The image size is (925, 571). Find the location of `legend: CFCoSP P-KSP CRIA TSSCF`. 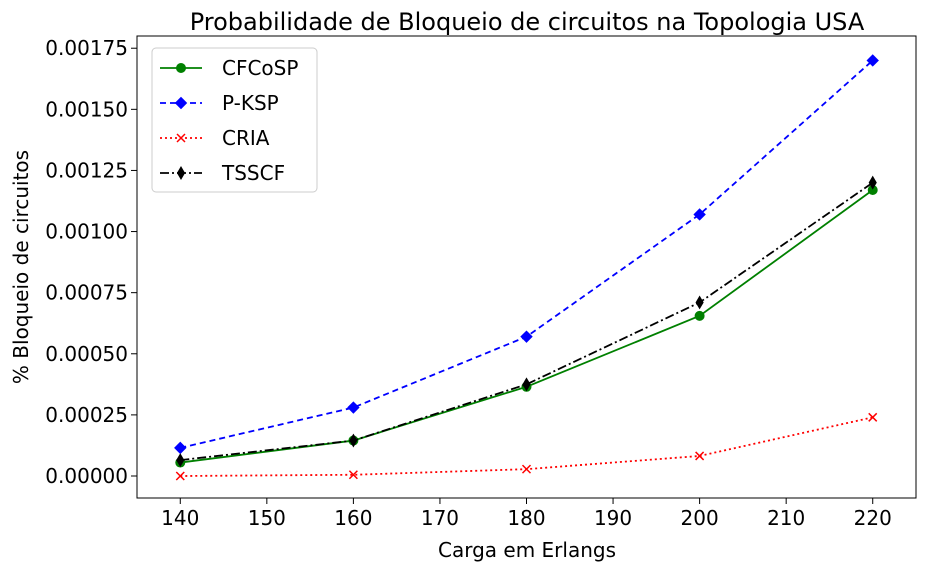

legend: CFCoSP P-KSP CRIA TSSCF is located at coordinates (234, 120).